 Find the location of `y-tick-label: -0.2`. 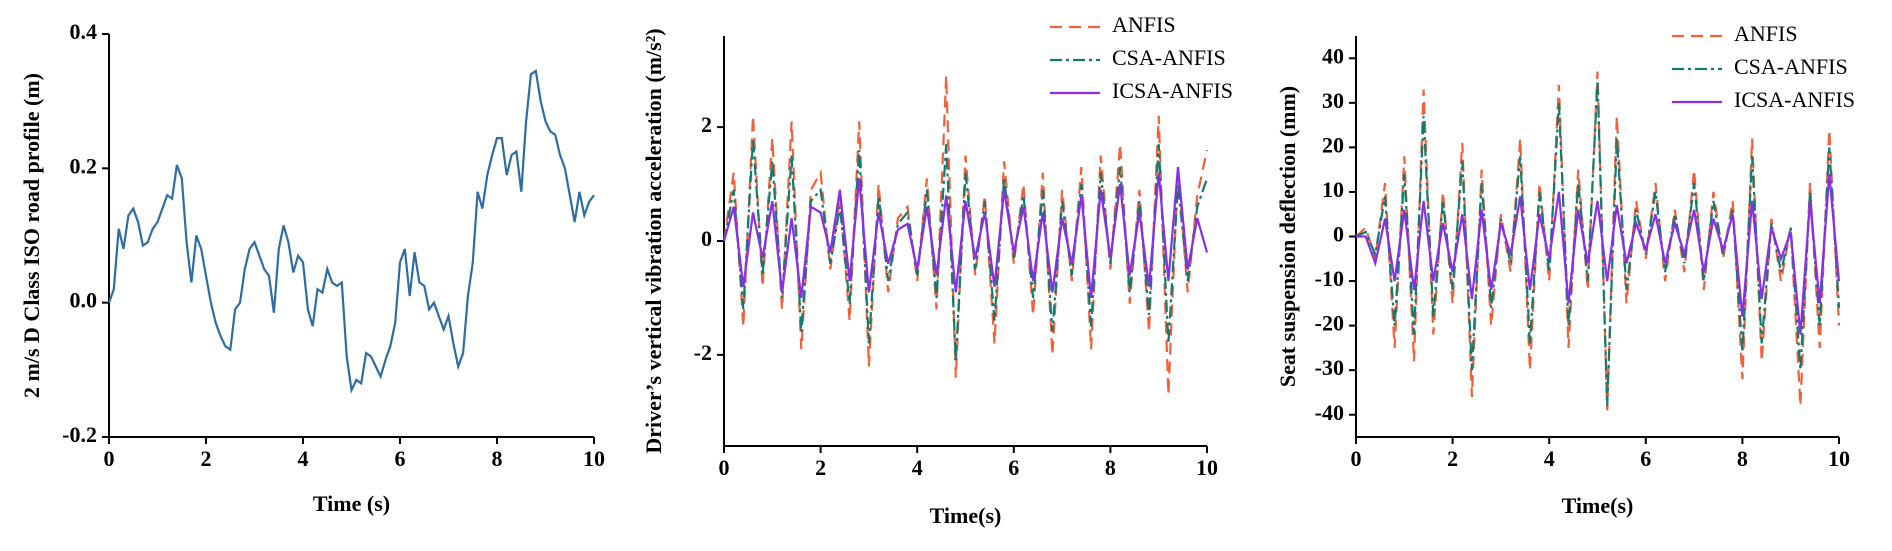

y-tick-label: -0.2 is located at coordinates (79, 434).